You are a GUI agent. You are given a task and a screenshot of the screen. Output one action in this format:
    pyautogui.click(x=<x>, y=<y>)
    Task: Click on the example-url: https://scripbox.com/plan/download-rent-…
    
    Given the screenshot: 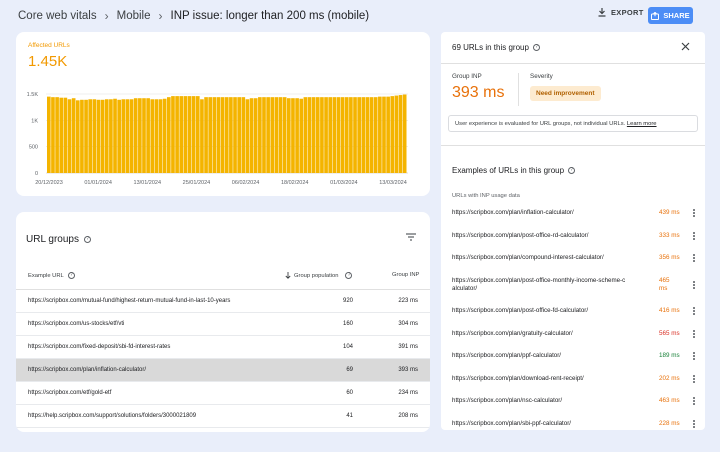 What is the action you would take?
    pyautogui.click(x=518, y=378)
    